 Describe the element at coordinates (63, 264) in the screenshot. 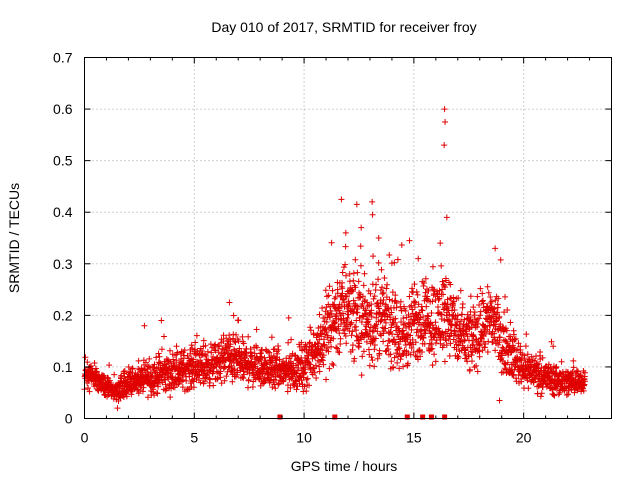

I see `y-tick-label: 0.3` at that location.